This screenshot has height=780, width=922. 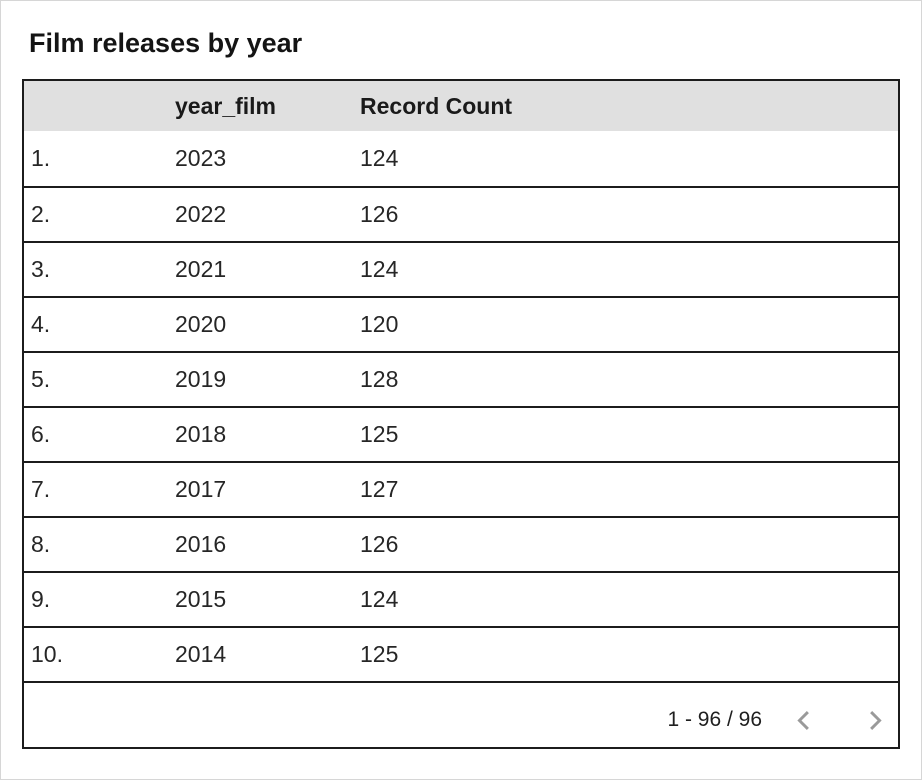 I want to click on chart-title: Film releases by year, so click(x=166, y=43).